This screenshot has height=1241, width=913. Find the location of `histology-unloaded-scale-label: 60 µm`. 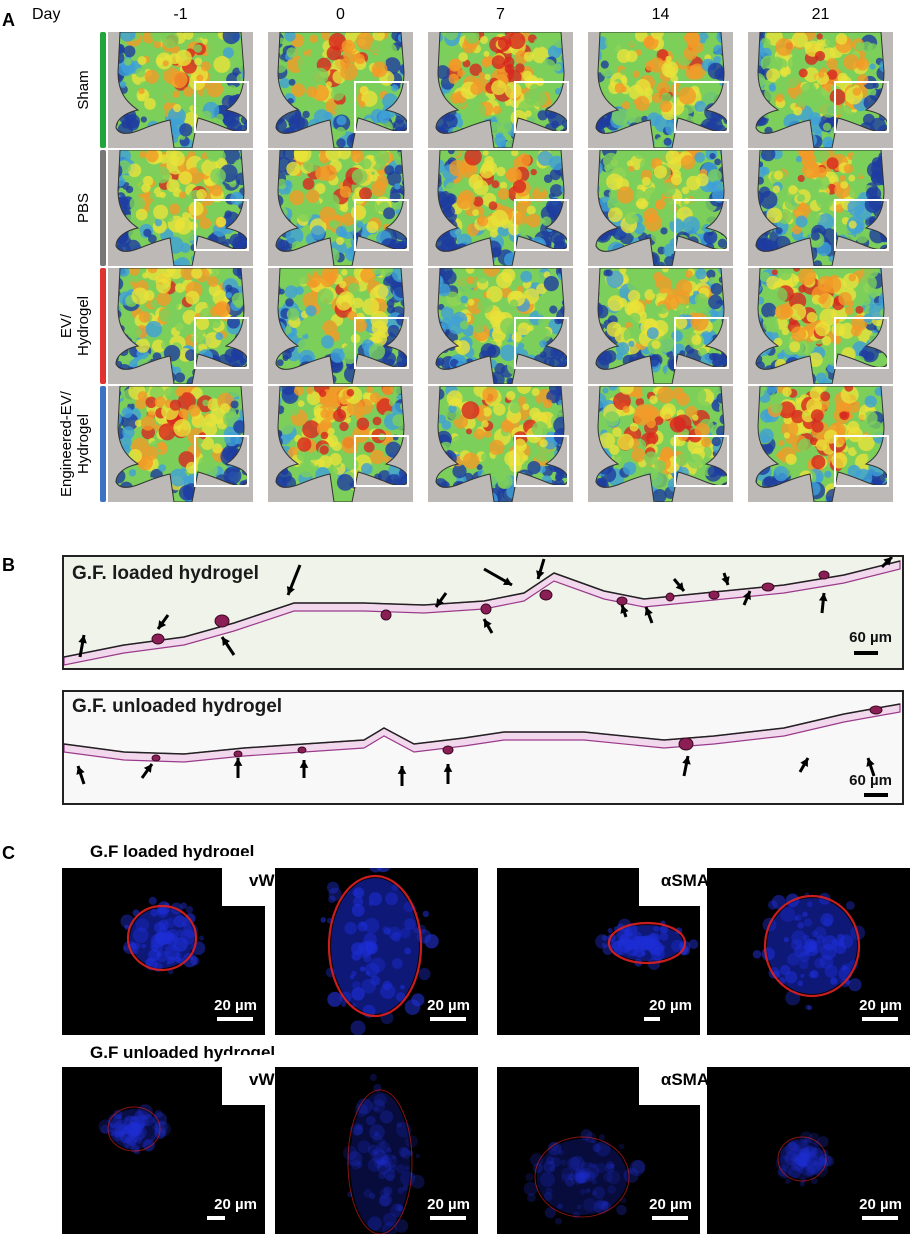

histology-unloaded-scale-label: 60 µm is located at coordinates (870, 780).